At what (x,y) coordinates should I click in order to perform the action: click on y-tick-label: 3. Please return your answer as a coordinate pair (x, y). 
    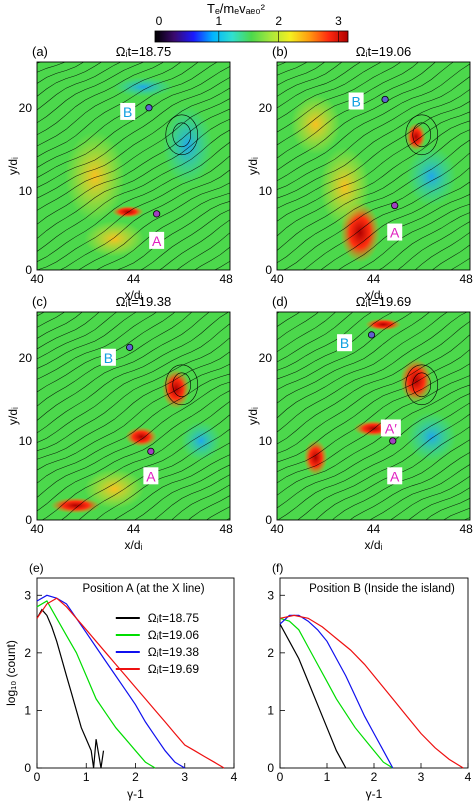
    Looking at the image, I should click on (270, 595).